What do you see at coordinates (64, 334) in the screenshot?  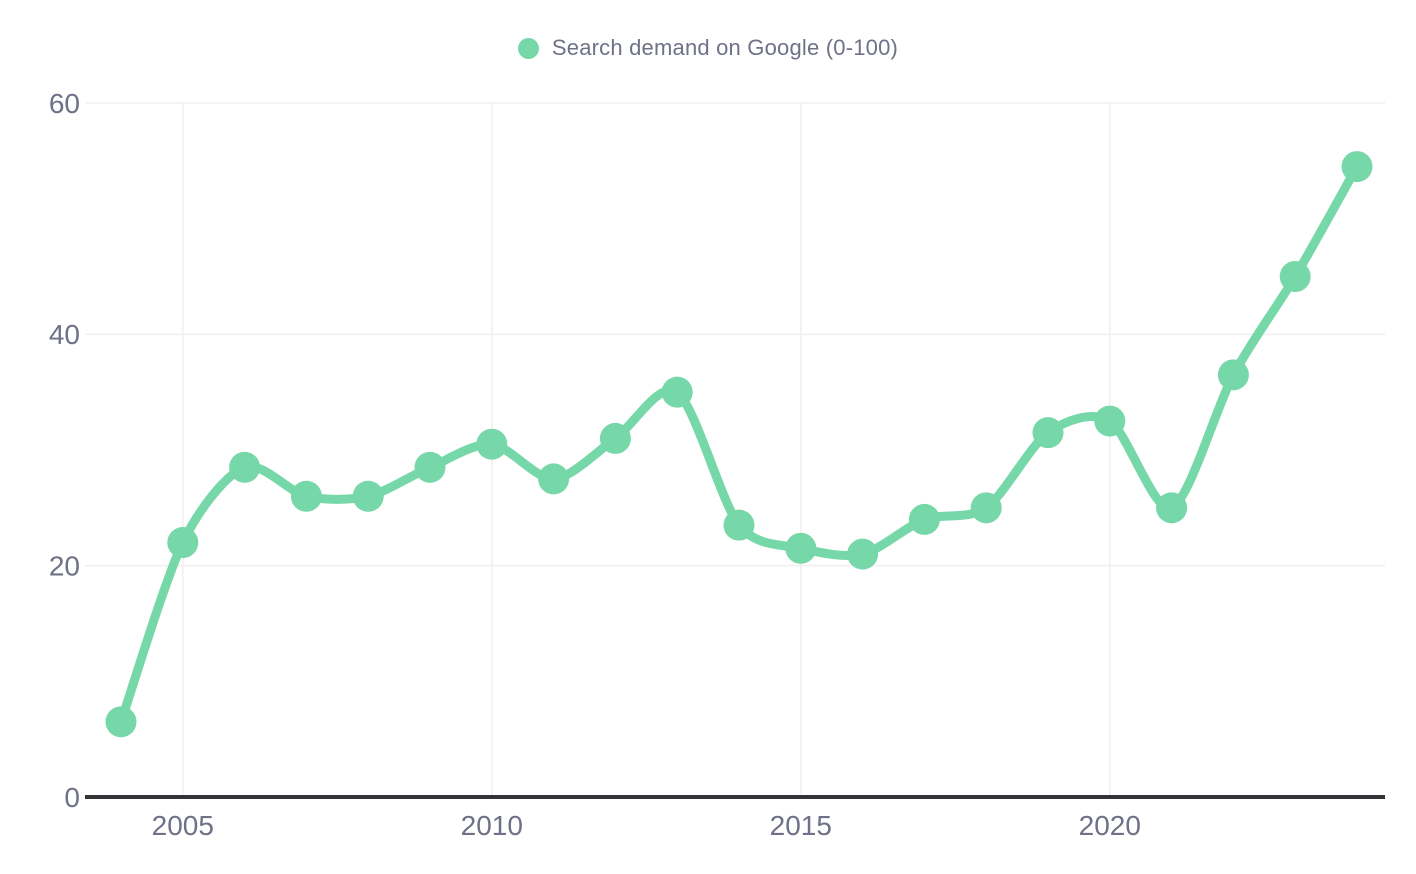 I see `y-axis-tick-label: 40` at bounding box center [64, 334].